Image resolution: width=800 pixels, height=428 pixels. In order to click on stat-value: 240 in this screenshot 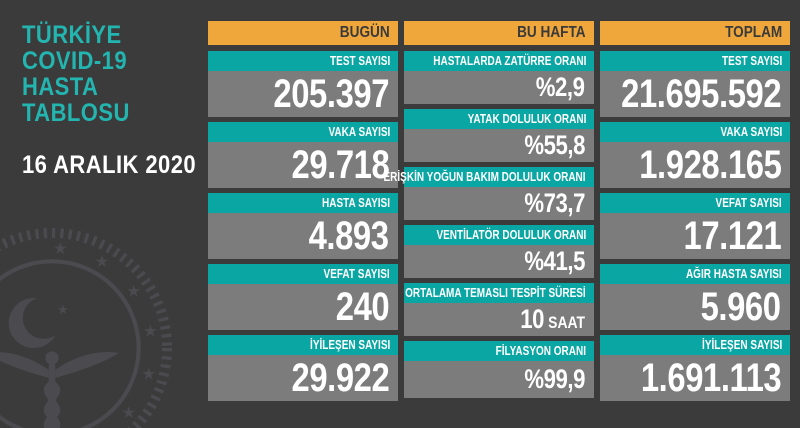, I will do `click(303, 307)`.